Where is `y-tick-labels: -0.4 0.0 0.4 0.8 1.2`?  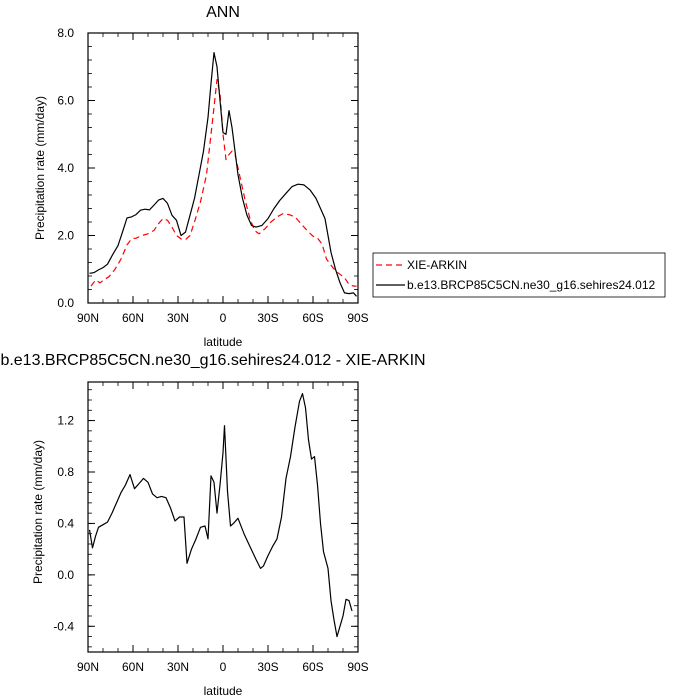 y-tick-labels: -0.4 0.0 0.4 0.8 1.2 is located at coordinates (63, 524).